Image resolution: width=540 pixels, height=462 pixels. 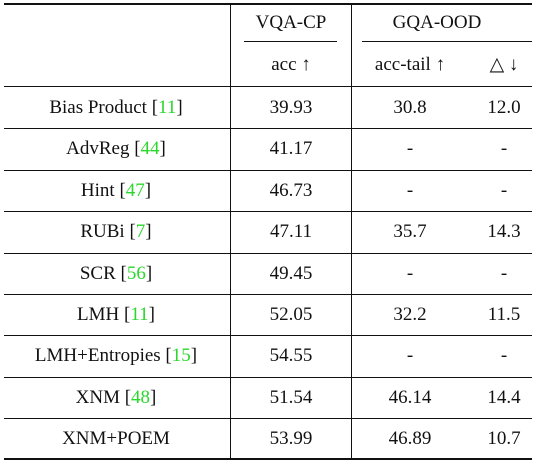 I want to click on delta-value: 11.5, so click(x=504, y=314).